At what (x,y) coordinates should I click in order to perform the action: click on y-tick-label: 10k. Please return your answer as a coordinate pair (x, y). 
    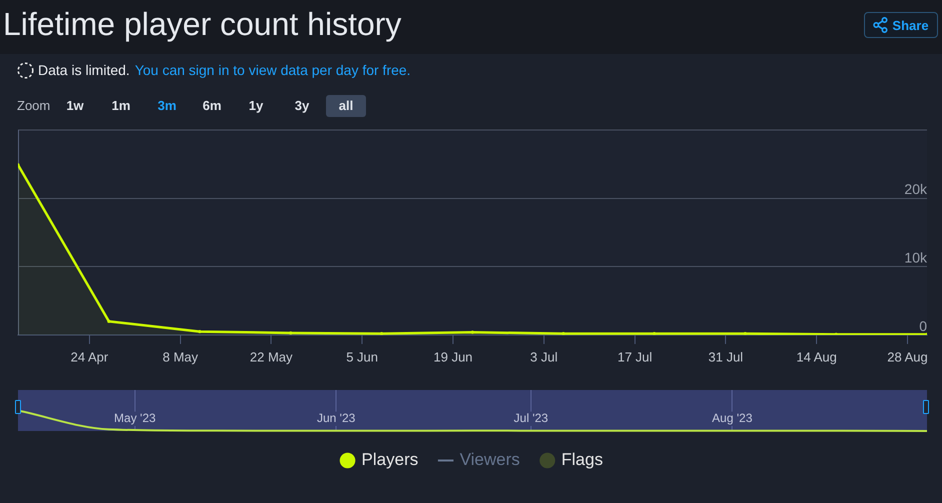
    Looking at the image, I should click on (916, 258).